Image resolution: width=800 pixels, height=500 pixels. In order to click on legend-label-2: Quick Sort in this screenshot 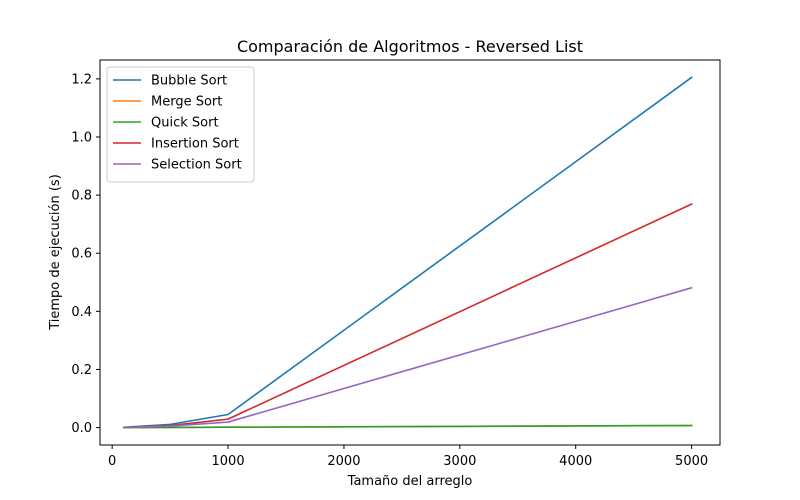, I will do `click(185, 123)`.